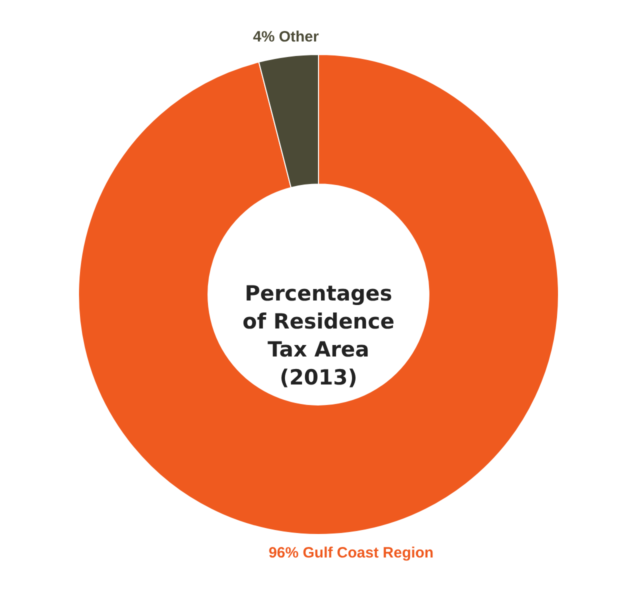 The image size is (637, 589). I want to click on slice-label: 4% Other, so click(285, 37).